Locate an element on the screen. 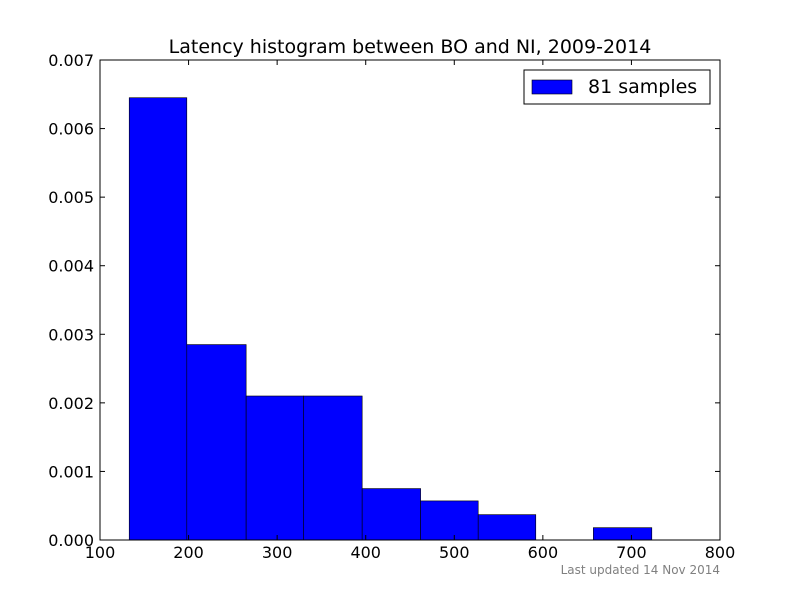  y-tick-label: 0.000 is located at coordinates (71, 540).